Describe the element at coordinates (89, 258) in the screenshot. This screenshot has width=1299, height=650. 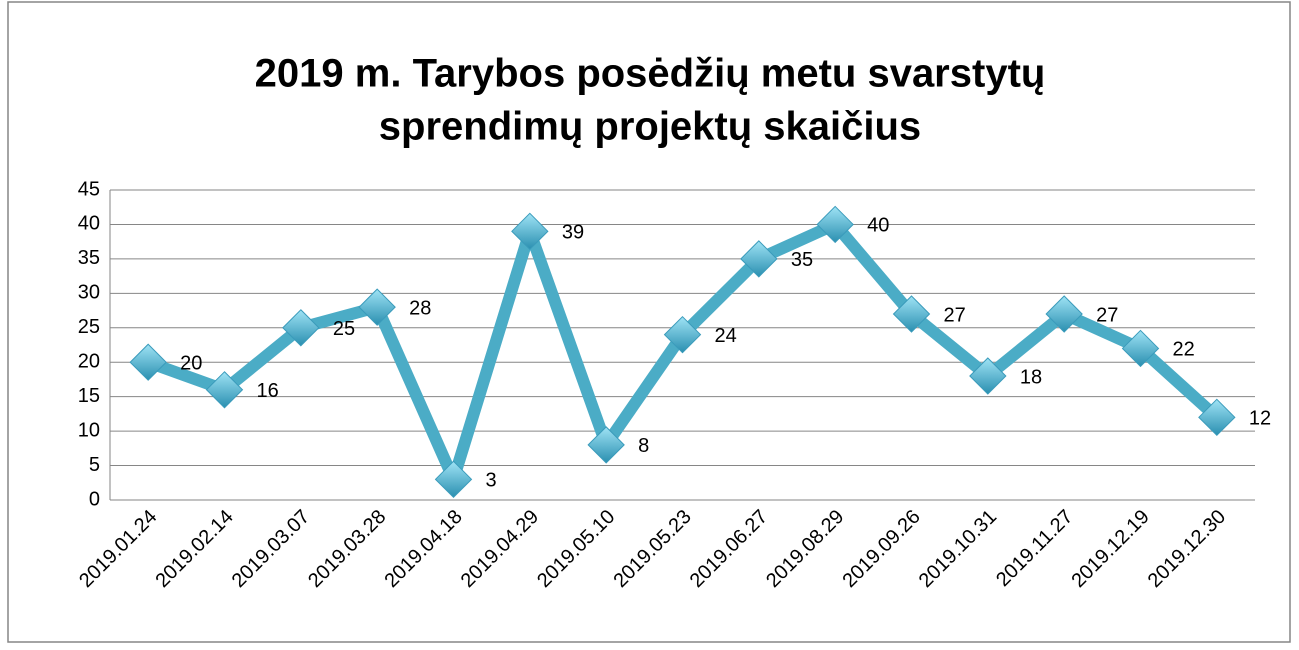
I see `y-tick-label: 35` at that location.